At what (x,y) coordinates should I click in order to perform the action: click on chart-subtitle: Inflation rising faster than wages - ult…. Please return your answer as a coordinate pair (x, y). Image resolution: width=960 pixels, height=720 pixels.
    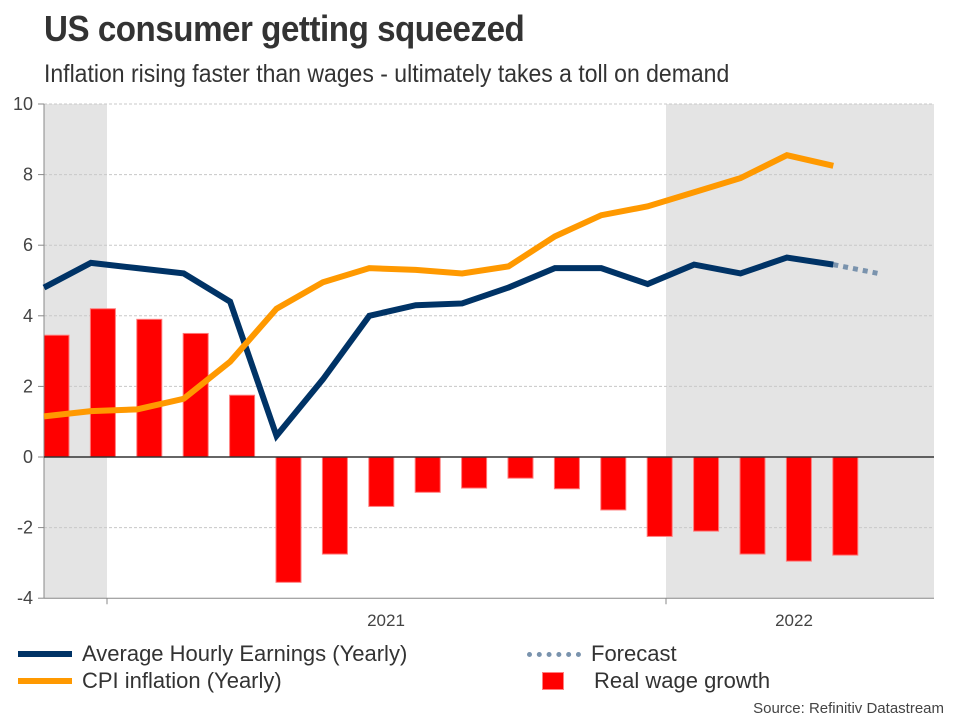
    Looking at the image, I should click on (387, 74).